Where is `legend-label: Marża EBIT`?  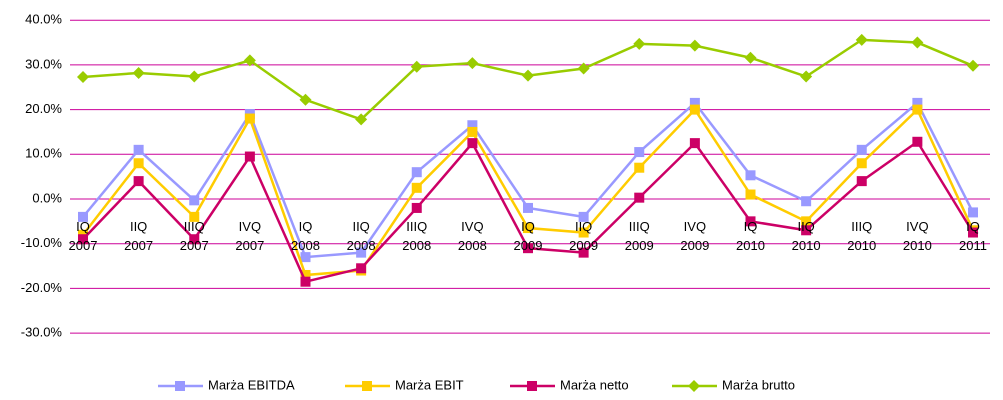
legend-label: Marża EBIT is located at coordinates (429, 384).